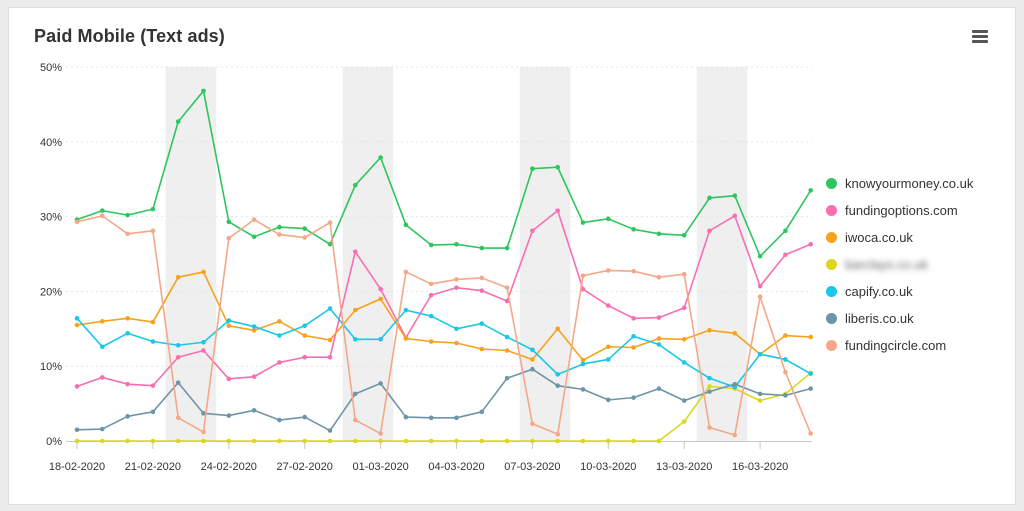  What do you see at coordinates (879, 237) in the screenshot?
I see `legend-label: iwoca.co.uk` at bounding box center [879, 237].